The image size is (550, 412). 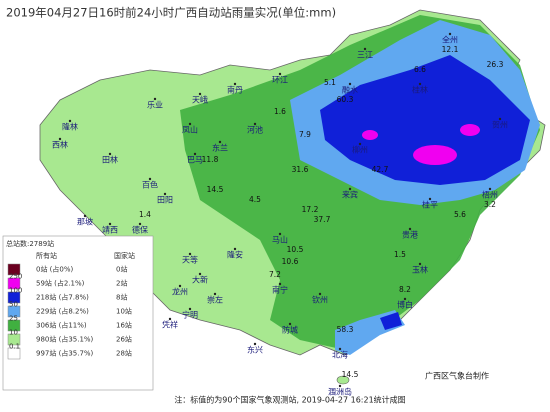 What do you see at coordinates (220, 148) in the screenshot?
I see `place-name: 东兰` at bounding box center [220, 148].